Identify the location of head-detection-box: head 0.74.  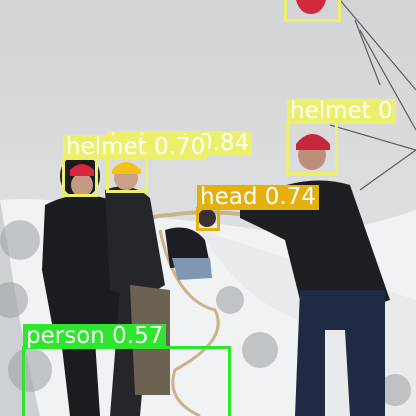
(257, 208).